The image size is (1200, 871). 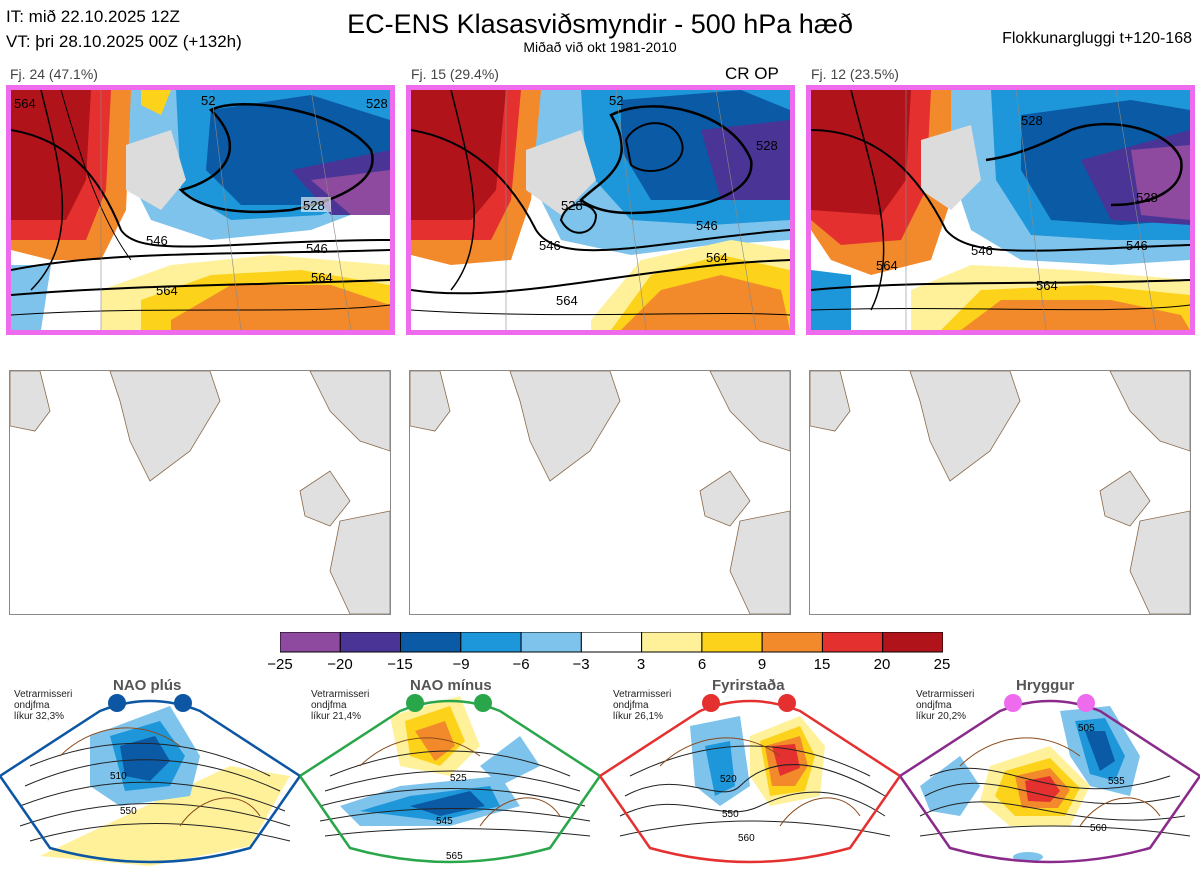 I want to click on colorbar-tick: −3, so click(x=581, y=664).